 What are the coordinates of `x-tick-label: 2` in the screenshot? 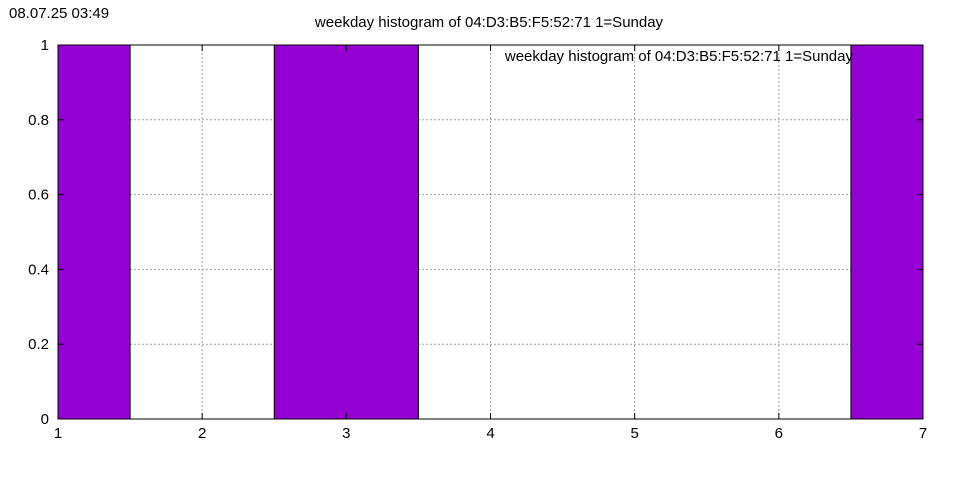 It's located at (202, 433).